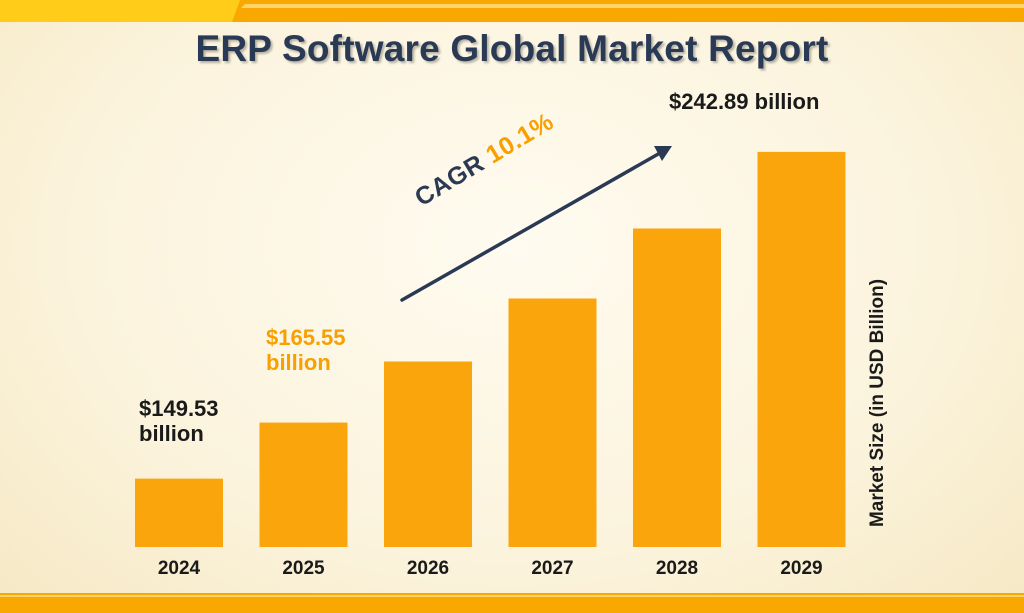  Describe the element at coordinates (744, 101) in the screenshot. I see `data-label-2029: $242.89 billion` at that location.